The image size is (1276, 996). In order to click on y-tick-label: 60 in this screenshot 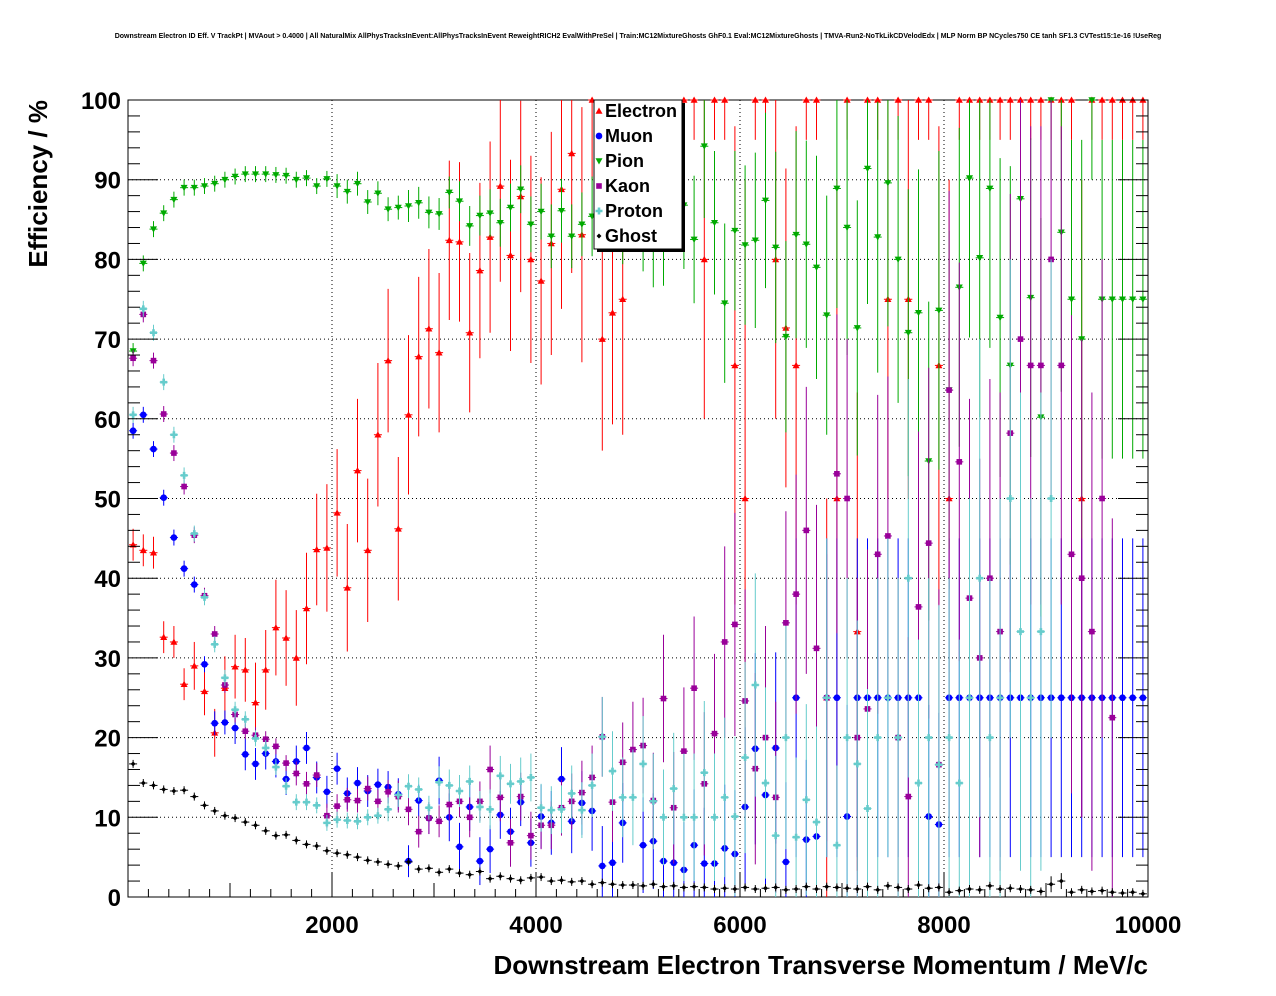, I will do `click(107, 420)`.